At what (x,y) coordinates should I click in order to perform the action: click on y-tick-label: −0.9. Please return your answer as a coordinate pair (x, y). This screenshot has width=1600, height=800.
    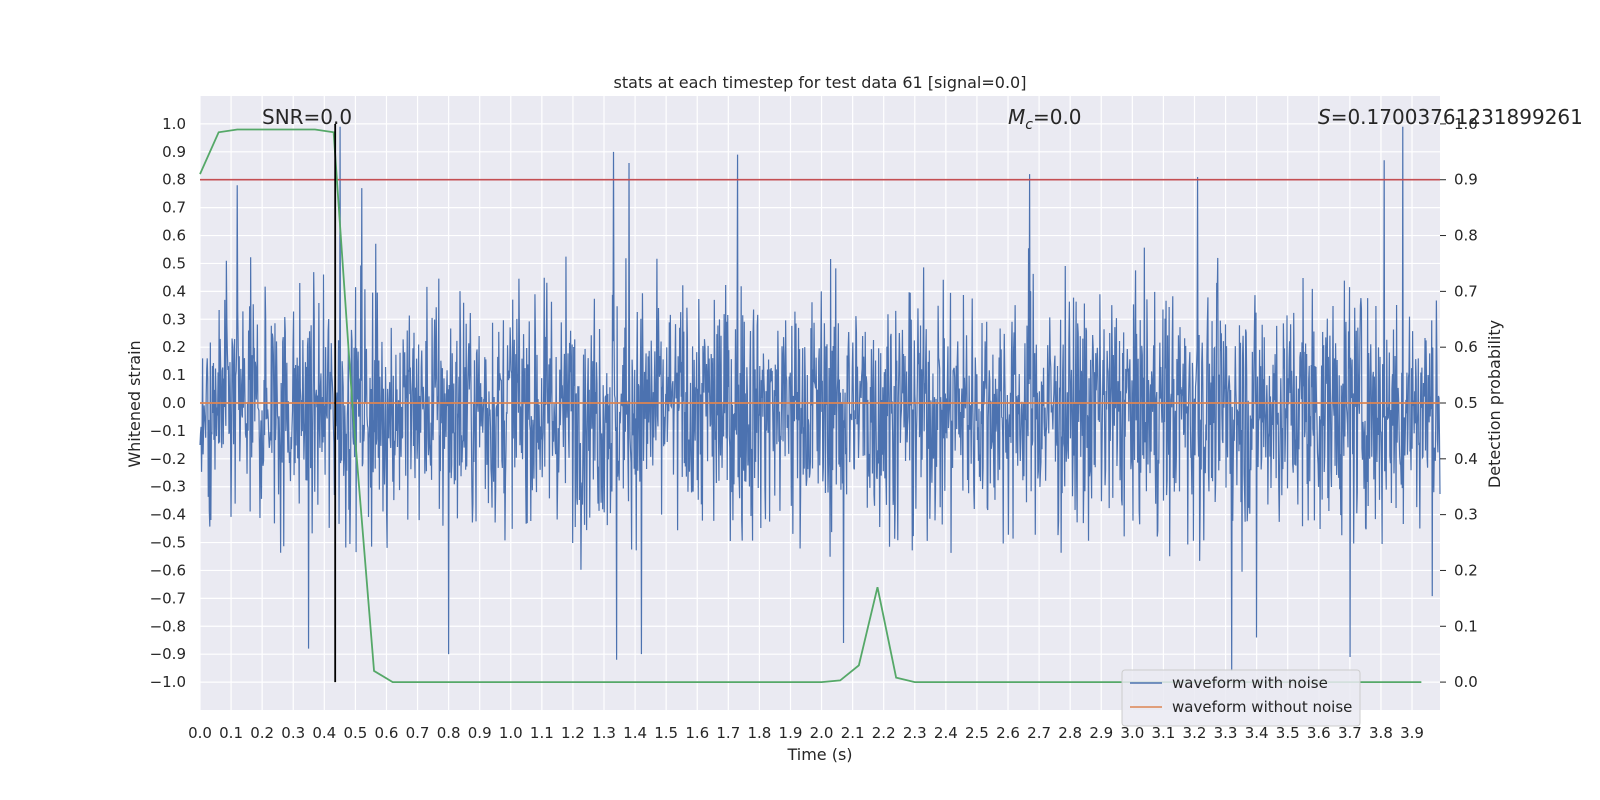
    Looking at the image, I should click on (168, 654).